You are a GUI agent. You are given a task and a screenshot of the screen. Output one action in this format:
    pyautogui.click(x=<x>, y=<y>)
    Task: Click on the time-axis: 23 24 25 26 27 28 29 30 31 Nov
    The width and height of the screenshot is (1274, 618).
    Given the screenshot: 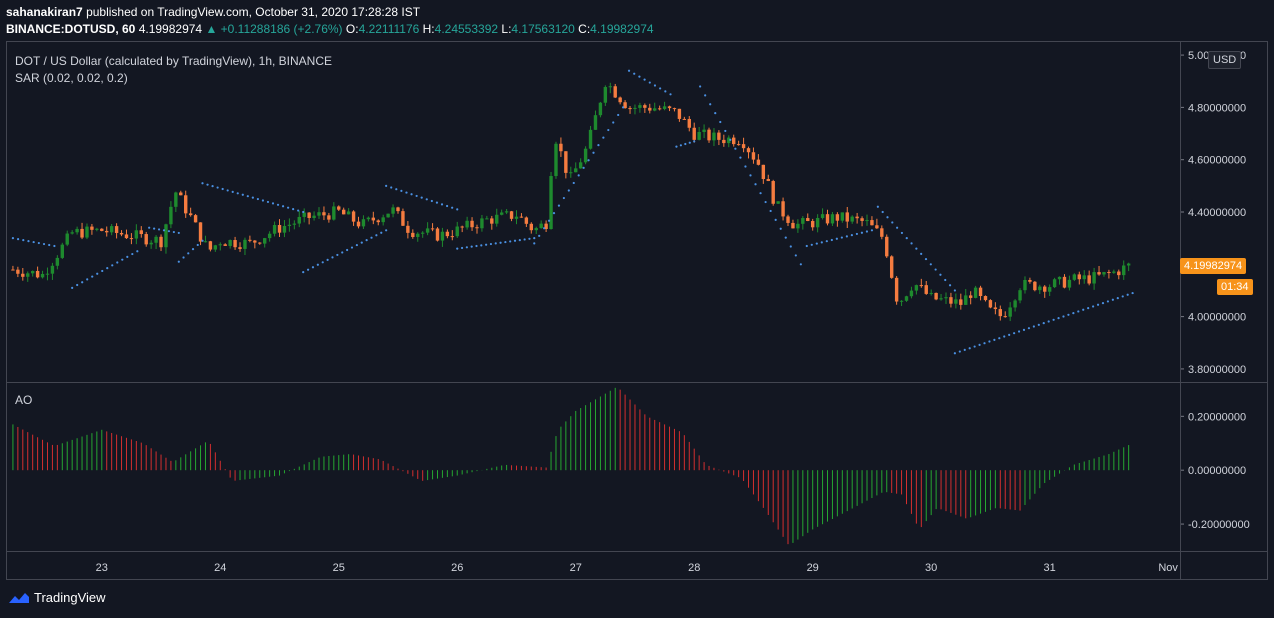 What is the action you would take?
    pyautogui.click(x=637, y=568)
    